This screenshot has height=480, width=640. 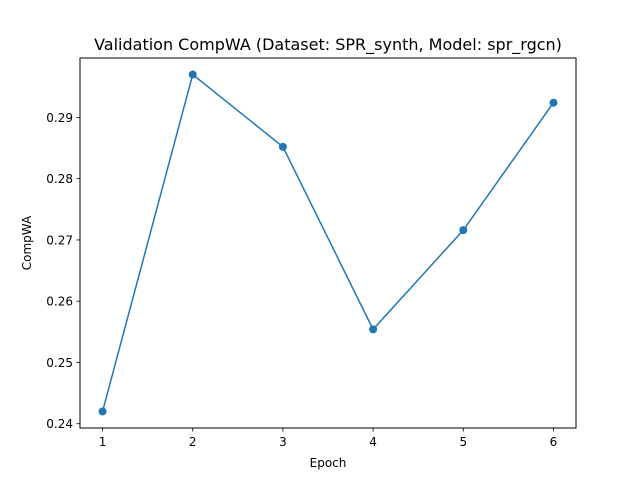 I want to click on y-tick-label: 0.29, so click(x=59, y=118).